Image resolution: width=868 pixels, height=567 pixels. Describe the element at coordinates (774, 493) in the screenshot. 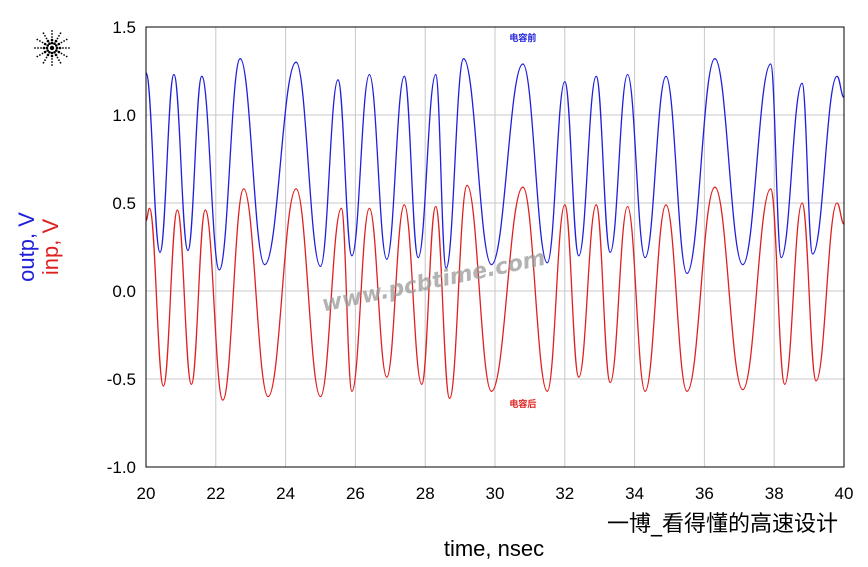

I see `x-tick-label: 38` at that location.